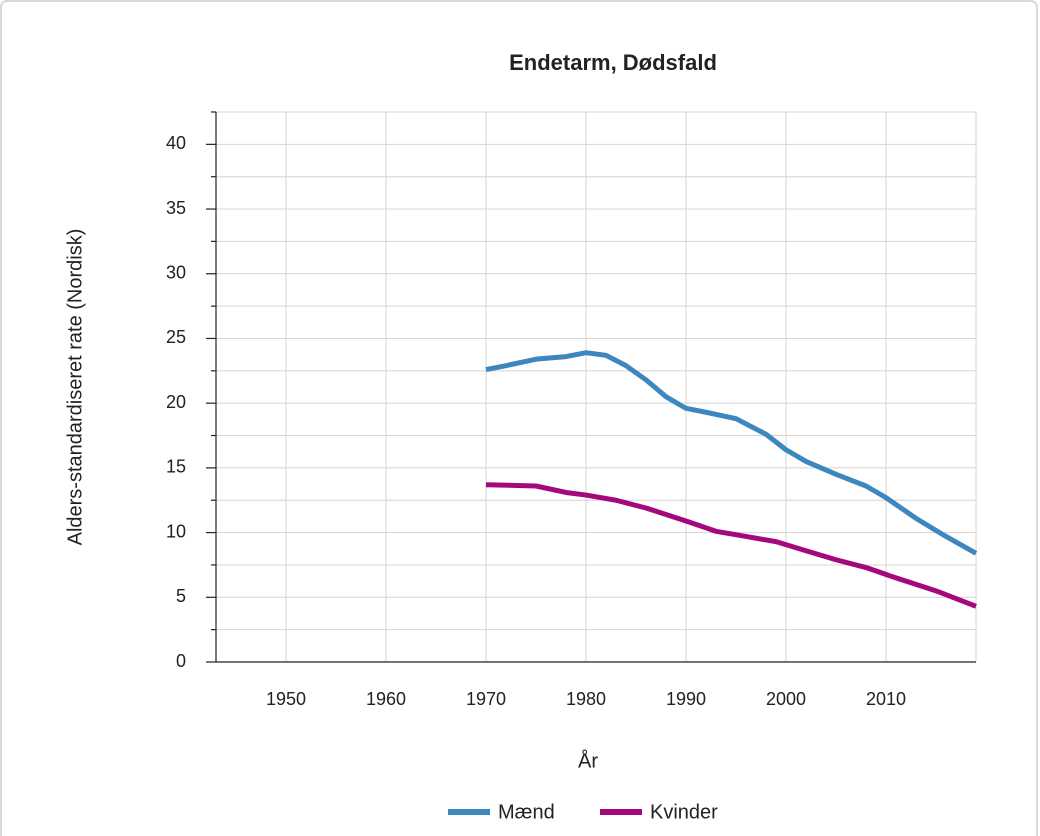  Describe the element at coordinates (181, 661) in the screenshot. I see `y-tick-label: 0` at that location.